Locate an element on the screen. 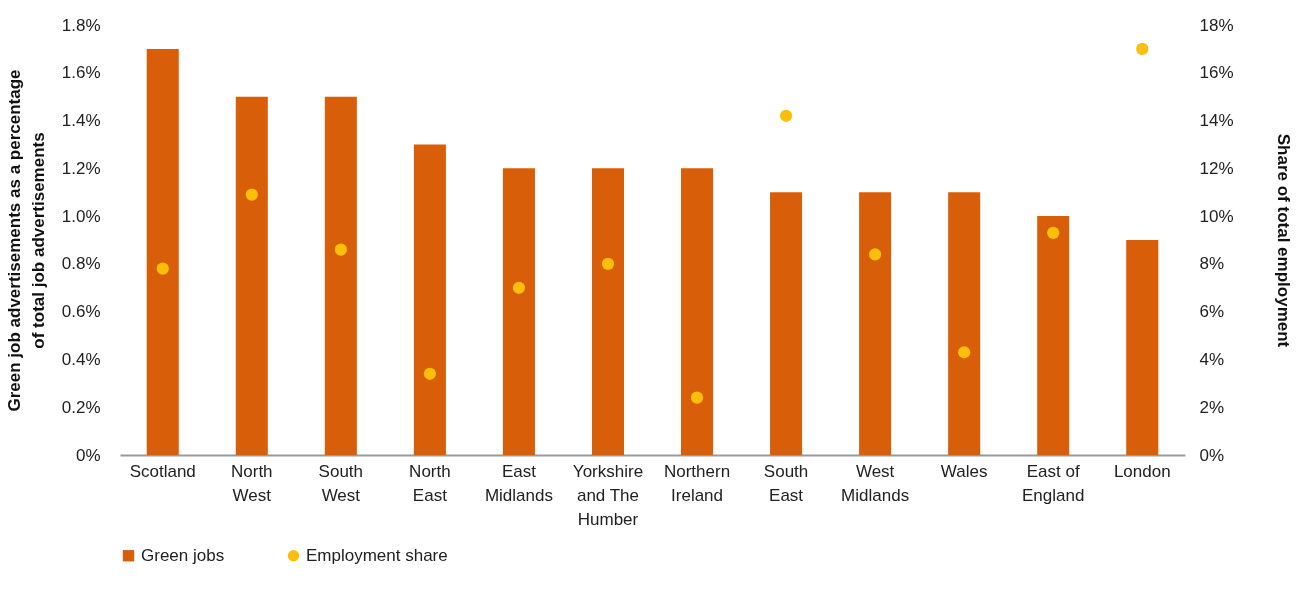 The height and width of the screenshot is (589, 1313). x-tick-label: South East is located at coordinates (786, 483).